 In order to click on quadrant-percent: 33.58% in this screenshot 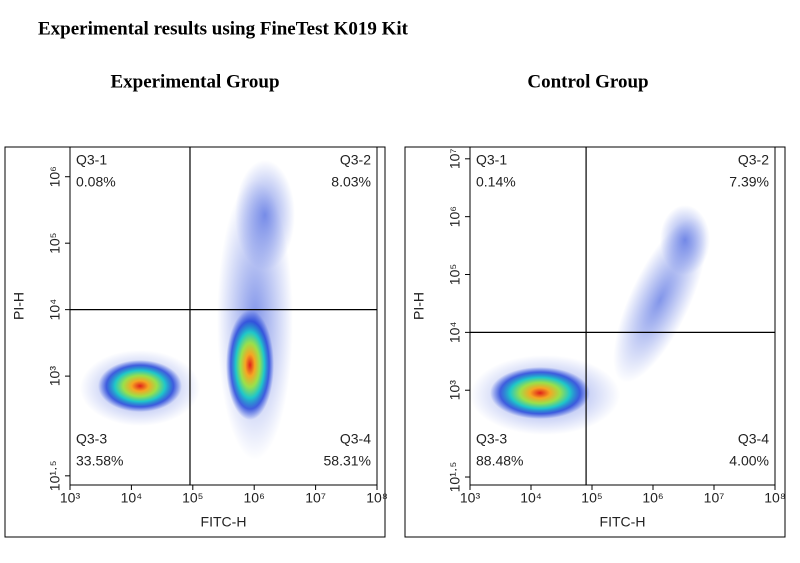, I will do `click(99, 461)`.